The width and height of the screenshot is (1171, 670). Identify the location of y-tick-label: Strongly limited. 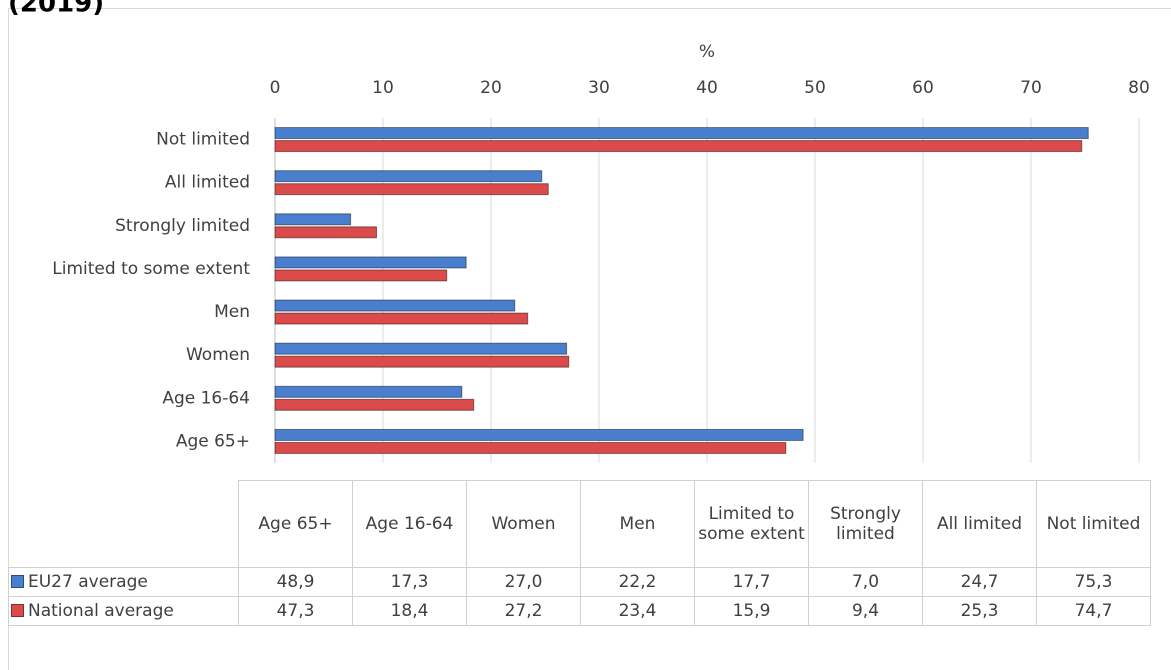
(182, 226).